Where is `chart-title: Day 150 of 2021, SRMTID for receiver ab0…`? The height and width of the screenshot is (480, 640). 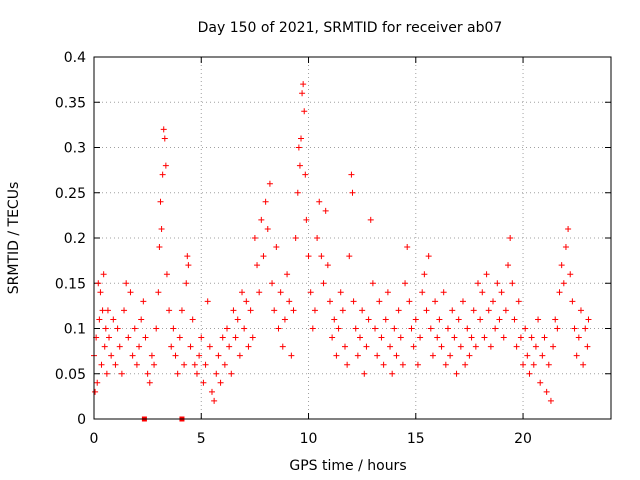
chart-title: Day 150 of 2021, SRMTID for receiver ab0… is located at coordinates (350, 28).